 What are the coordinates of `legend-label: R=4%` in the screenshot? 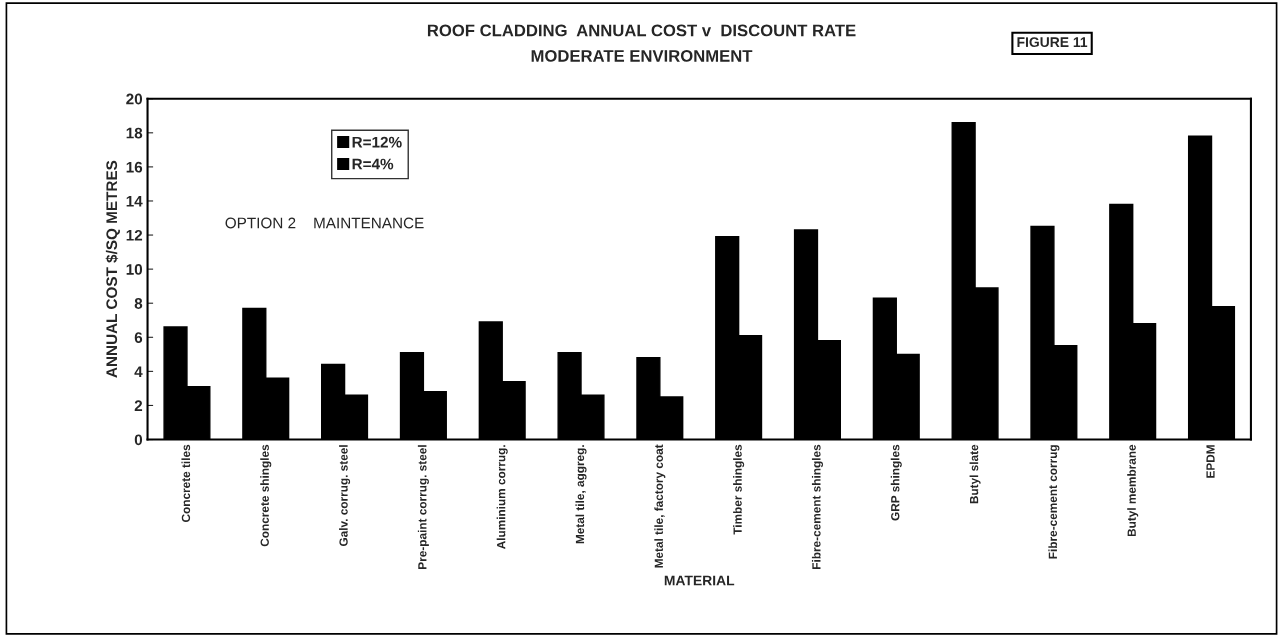 It's located at (373, 164).